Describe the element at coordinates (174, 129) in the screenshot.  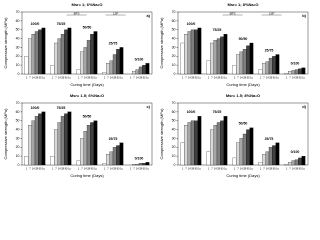
I see `y-tick-label: 40` at that location.